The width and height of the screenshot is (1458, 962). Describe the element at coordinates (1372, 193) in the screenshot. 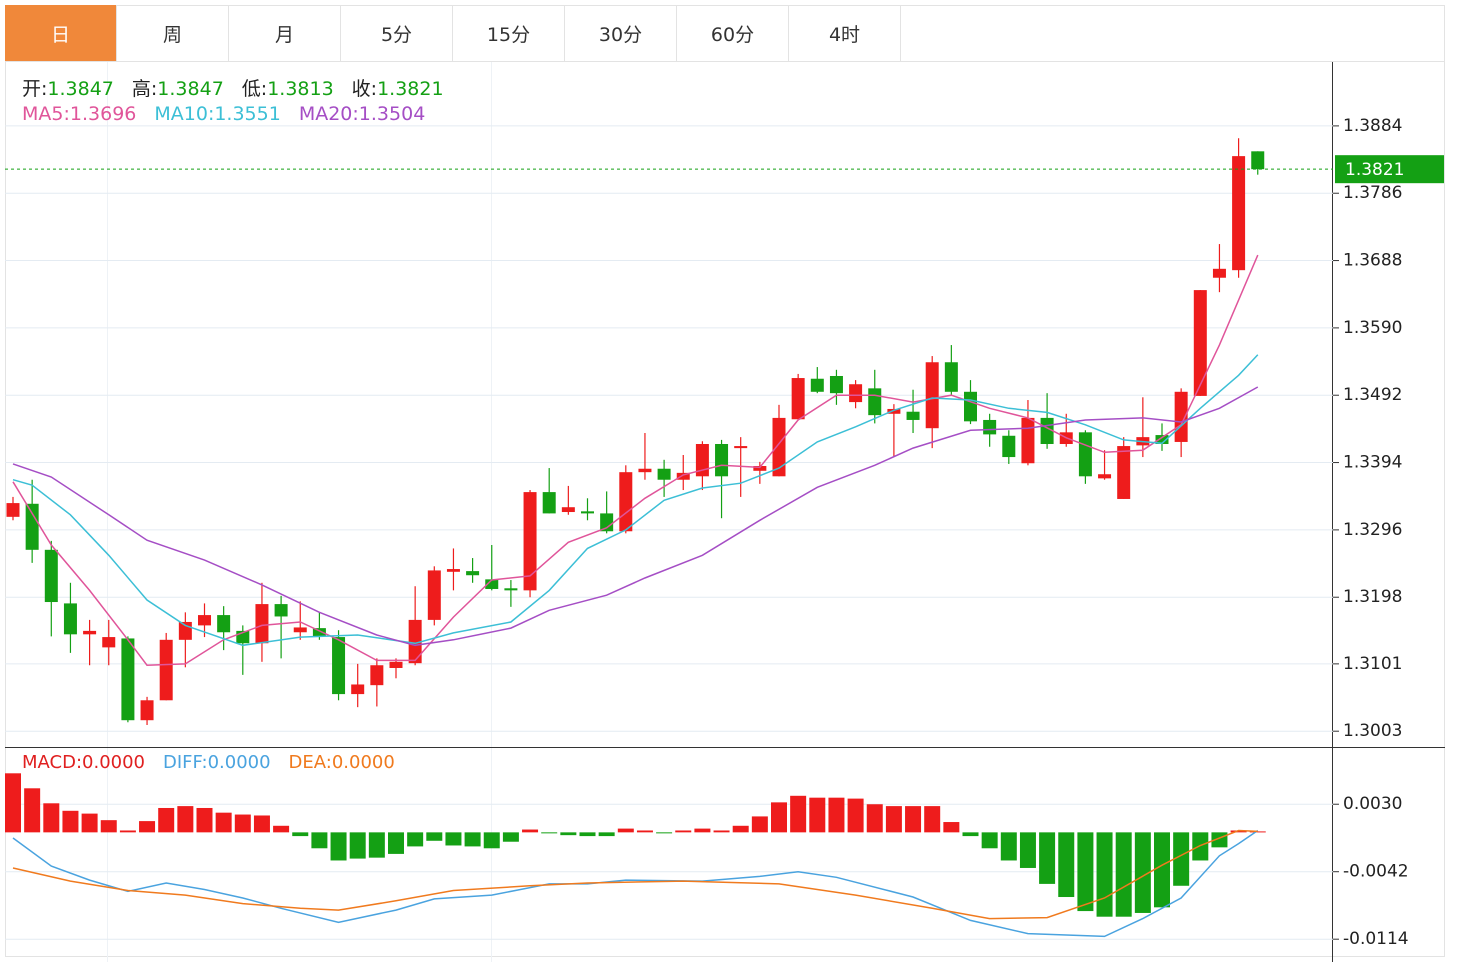

I see `y-tick-label: 1.3786` at that location.